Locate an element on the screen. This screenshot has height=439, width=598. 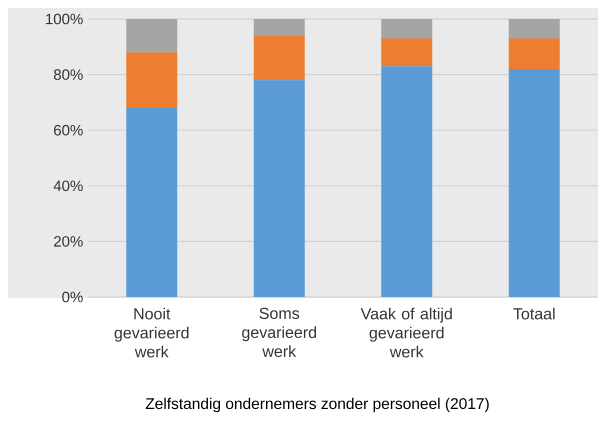
x-tick-label: Soms gevarieerd werk is located at coordinates (279, 333).